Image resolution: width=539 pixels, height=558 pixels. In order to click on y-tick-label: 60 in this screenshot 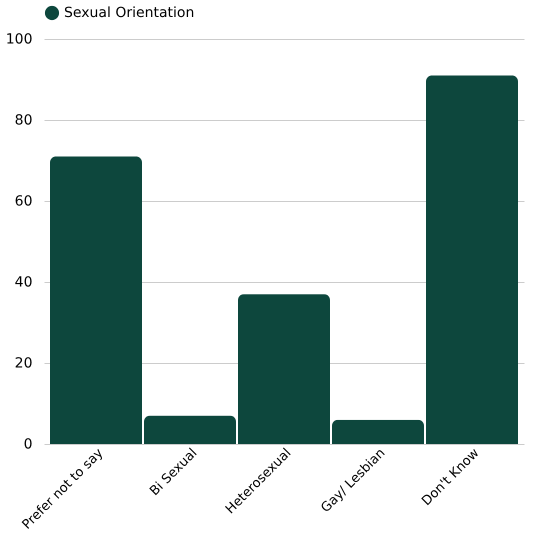, I will do `click(23, 202)`.